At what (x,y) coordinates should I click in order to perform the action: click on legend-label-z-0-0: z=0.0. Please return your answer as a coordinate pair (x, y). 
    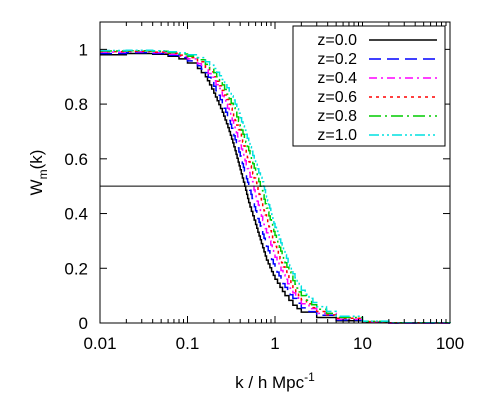
    Looking at the image, I should click on (337, 40).